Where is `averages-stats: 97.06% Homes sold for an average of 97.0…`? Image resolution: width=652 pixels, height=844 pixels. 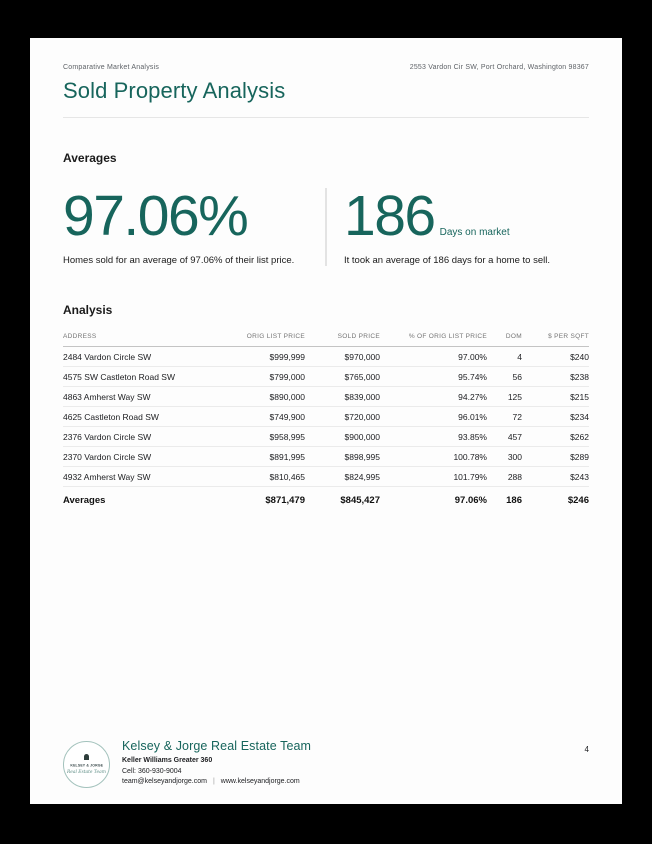
averages-stats: 97.06% Homes sold for an average of 97.0… is located at coordinates (326, 227).